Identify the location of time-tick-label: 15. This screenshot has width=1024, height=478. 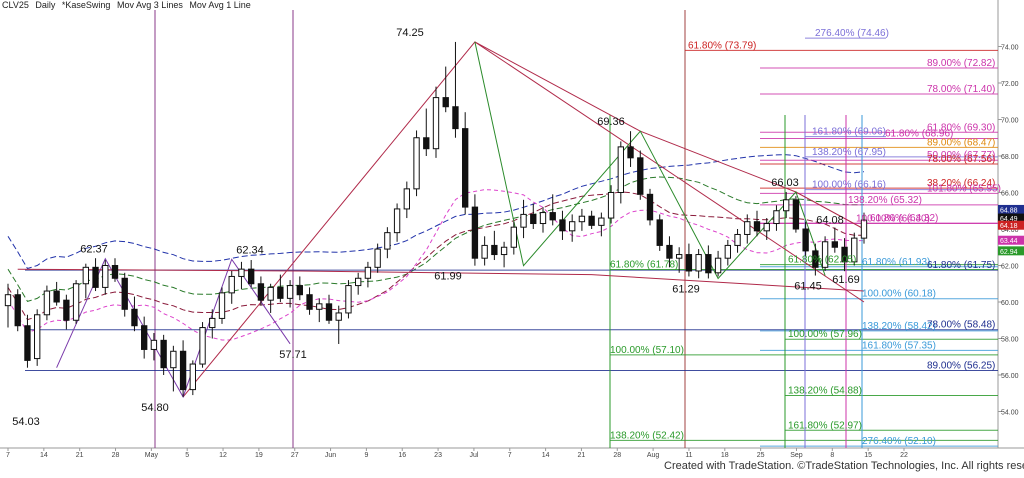
(868, 455).